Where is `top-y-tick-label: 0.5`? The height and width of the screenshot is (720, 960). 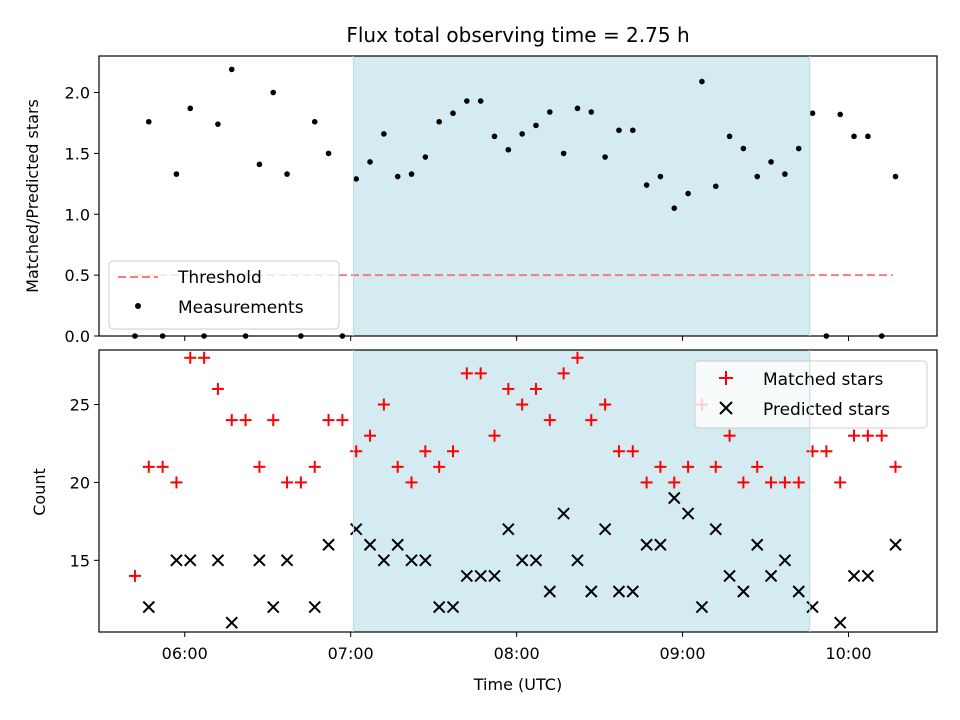 top-y-tick-label: 0.5 is located at coordinates (77, 275).